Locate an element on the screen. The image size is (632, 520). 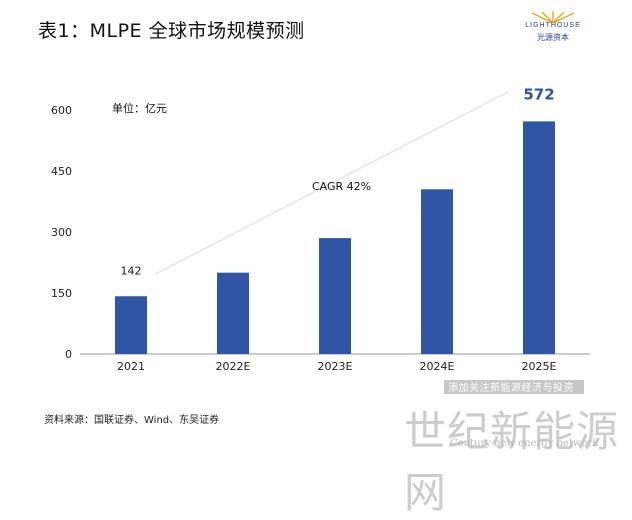
y-tick-label: 0 is located at coordinates (68, 354).